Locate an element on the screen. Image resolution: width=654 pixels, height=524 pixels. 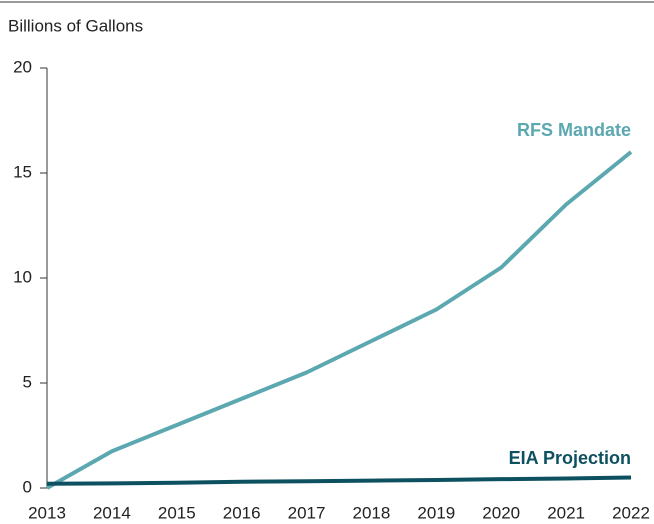
x-tick-label: 2022 is located at coordinates (631, 512).